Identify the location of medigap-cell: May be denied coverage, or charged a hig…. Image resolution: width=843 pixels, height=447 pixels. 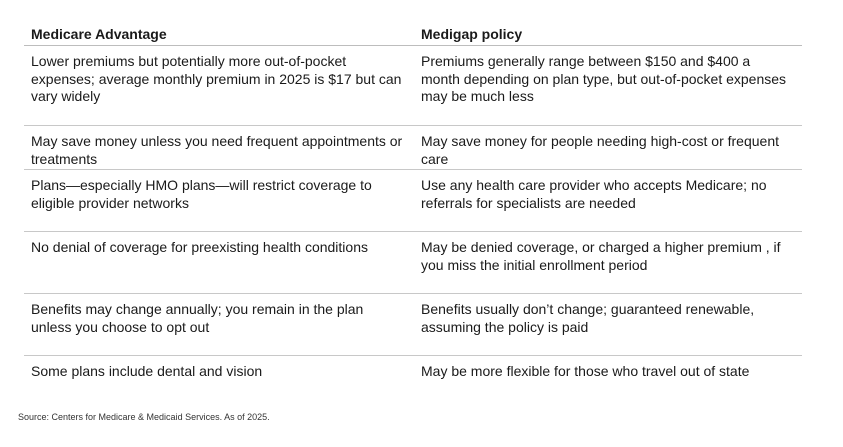
(601, 256).